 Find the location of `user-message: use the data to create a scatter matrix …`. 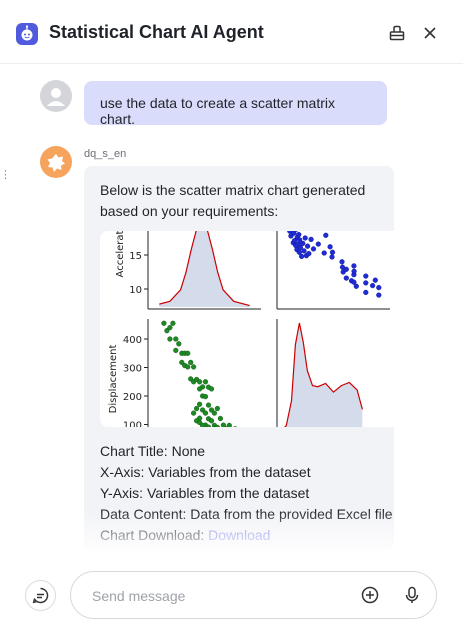

user-message: use the data to create a scatter matrix … is located at coordinates (235, 104).